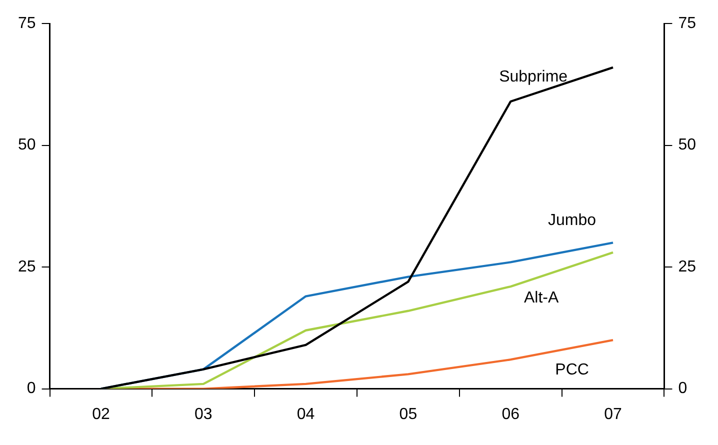 The image size is (718, 445). What do you see at coordinates (613, 414) in the screenshot?
I see `x-tick-label: 07` at bounding box center [613, 414].